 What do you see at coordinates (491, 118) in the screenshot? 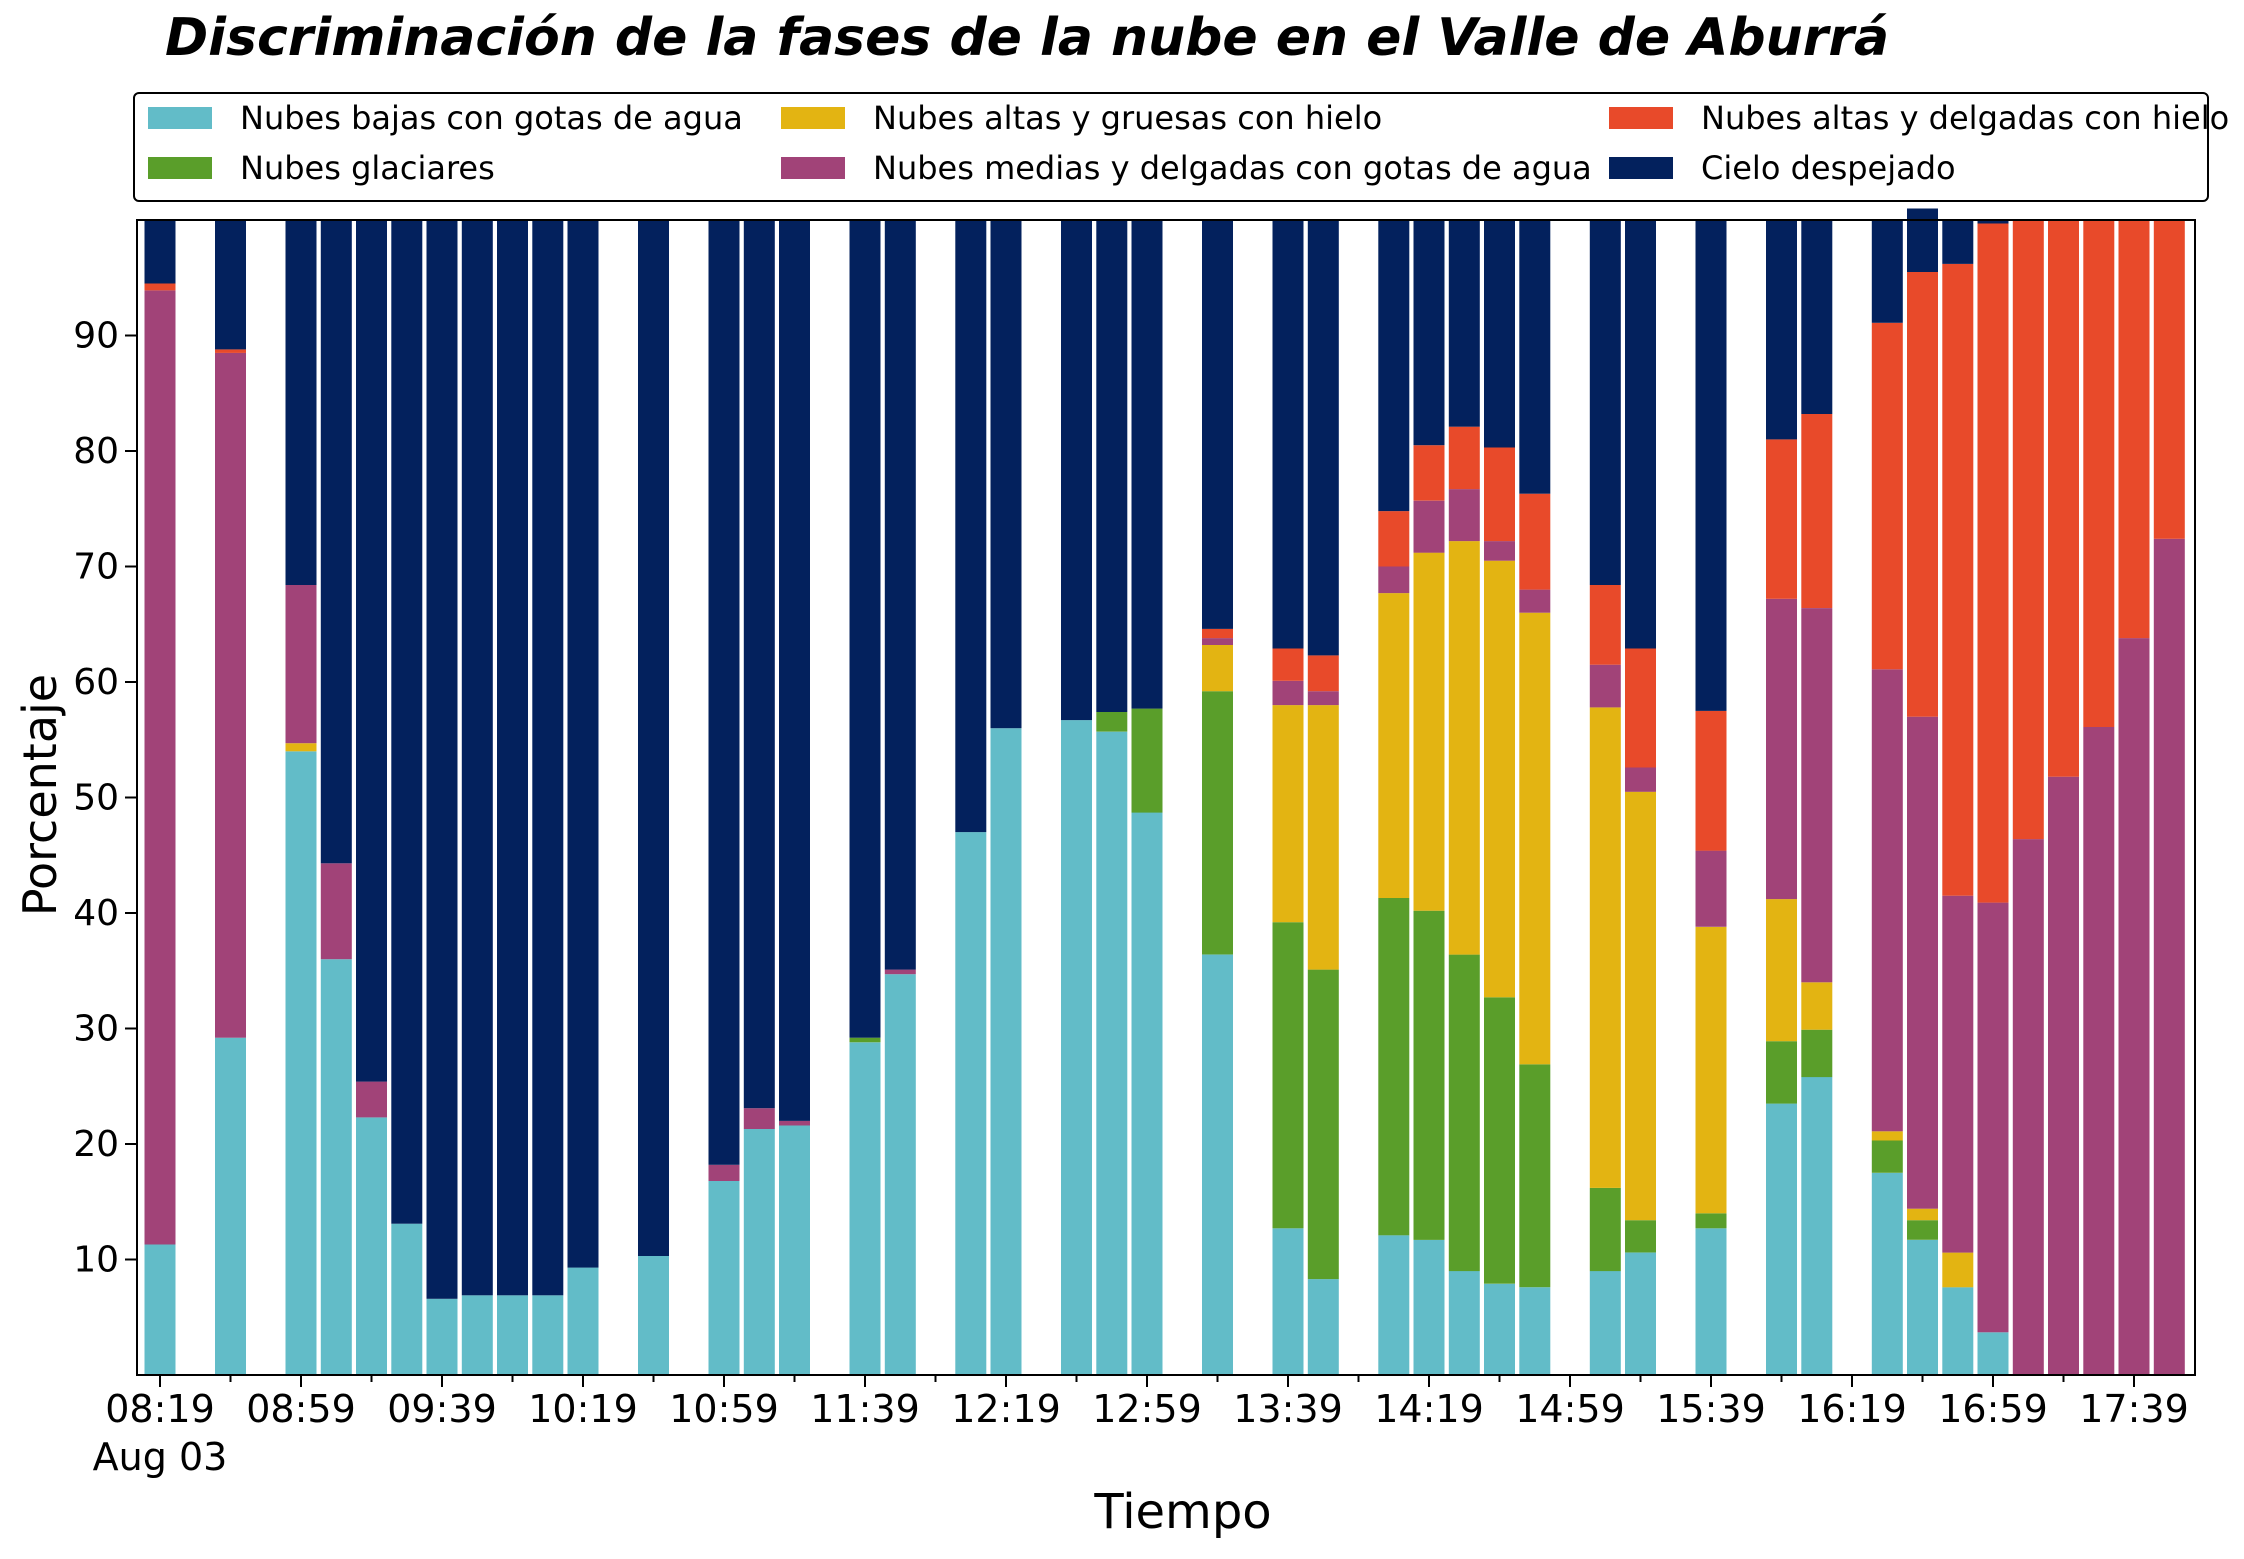
I see `legend-label-nubes-bajas-con-gotas-de-agua: Nubes bajas con gotas de agua` at bounding box center [491, 118].